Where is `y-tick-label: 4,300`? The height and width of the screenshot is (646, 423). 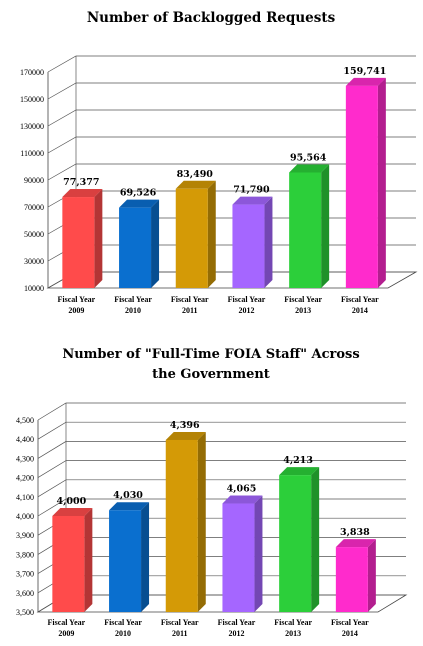
y-tick-label: 4,300 is located at coordinates (25, 458).